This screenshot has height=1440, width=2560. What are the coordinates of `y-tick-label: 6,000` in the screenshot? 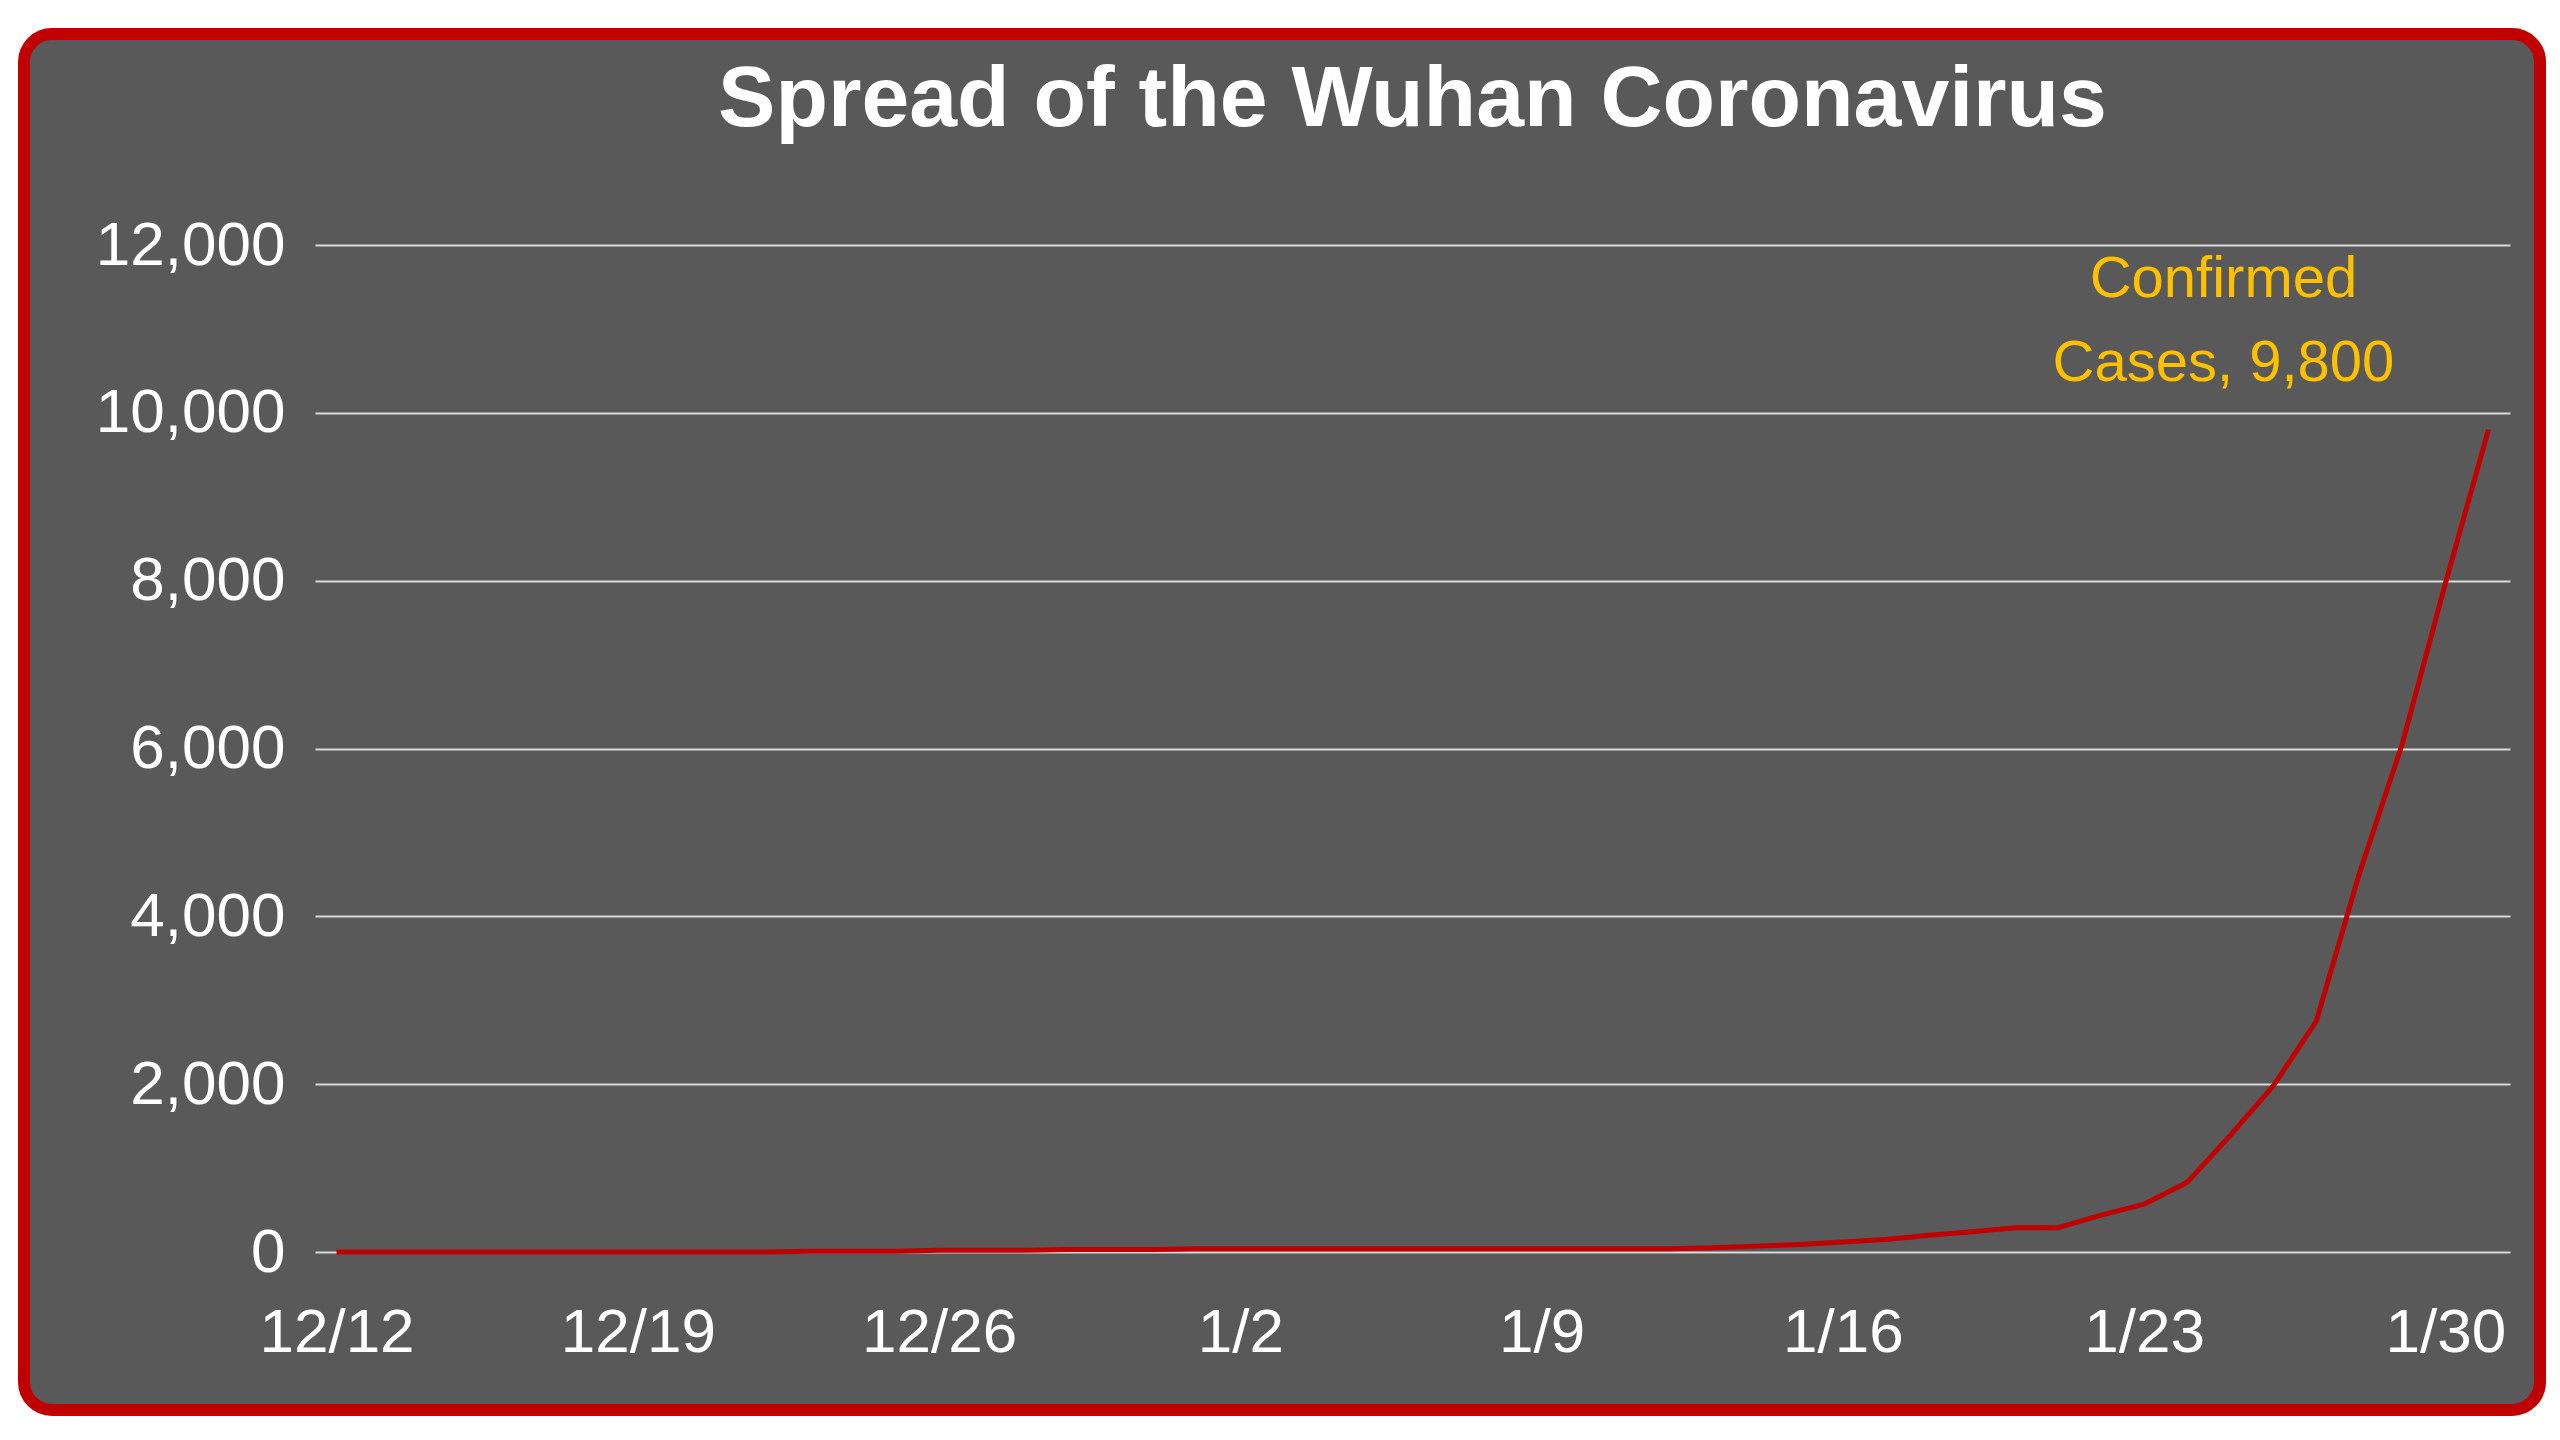 It's located at (208, 746).